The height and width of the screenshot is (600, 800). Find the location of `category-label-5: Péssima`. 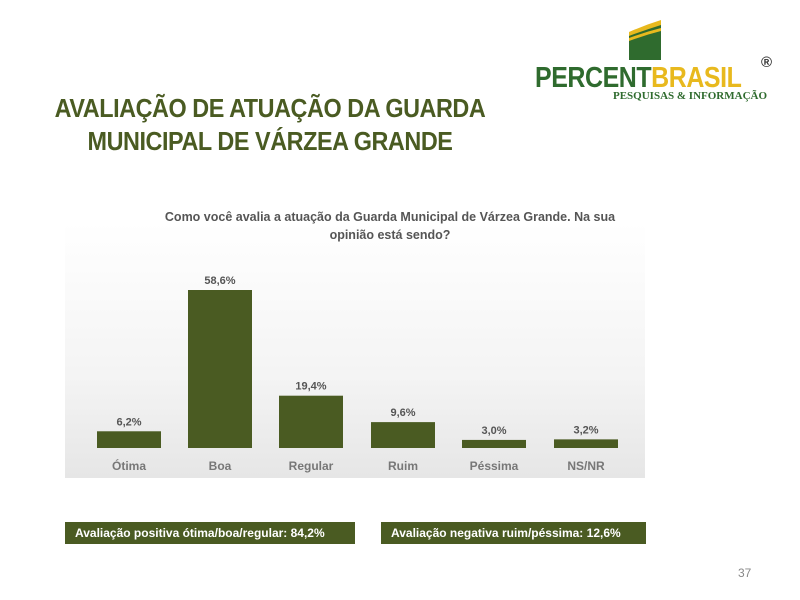

category-label-5: Péssima is located at coordinates (494, 466).